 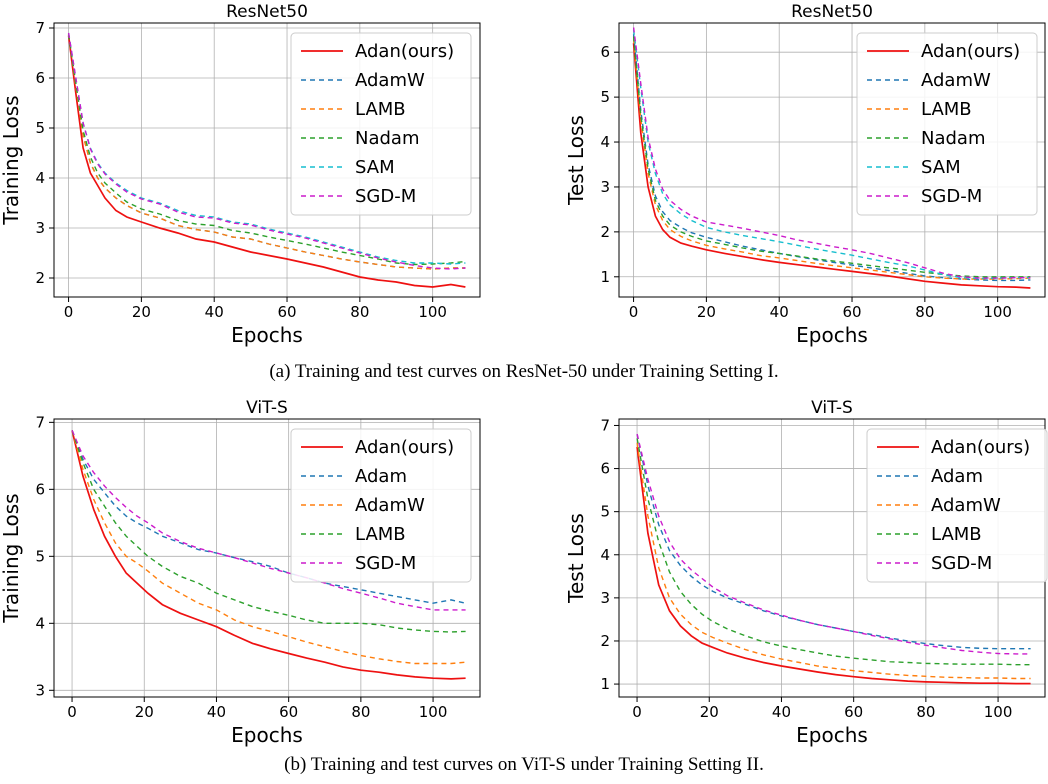 I want to click on series-line-adam, so click(x=833, y=541).